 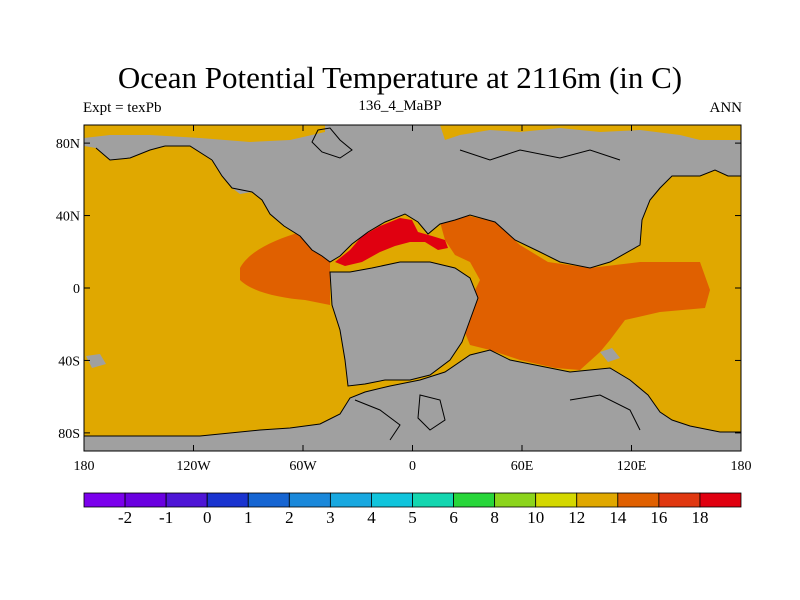 I want to click on experiment-label: Expt = texPb, so click(x=122, y=108).